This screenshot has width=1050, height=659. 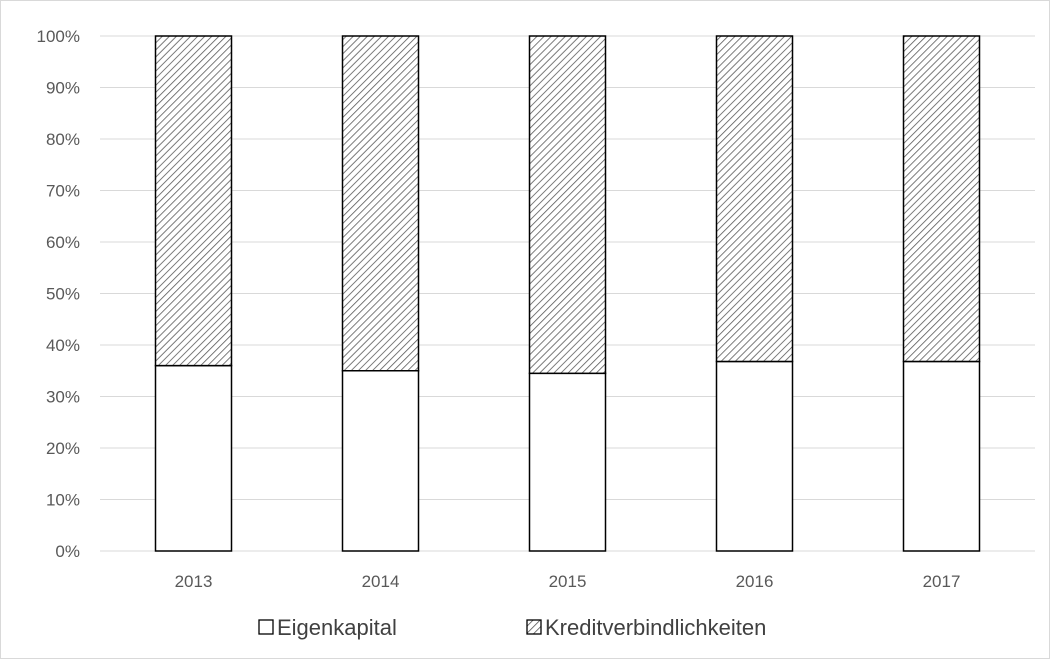 I want to click on y-tick-label: 80%, so click(x=63, y=139).